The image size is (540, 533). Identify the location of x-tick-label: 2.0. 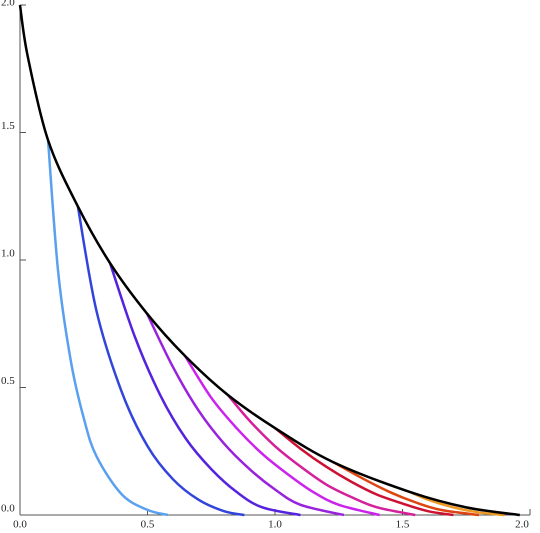
(522, 525).